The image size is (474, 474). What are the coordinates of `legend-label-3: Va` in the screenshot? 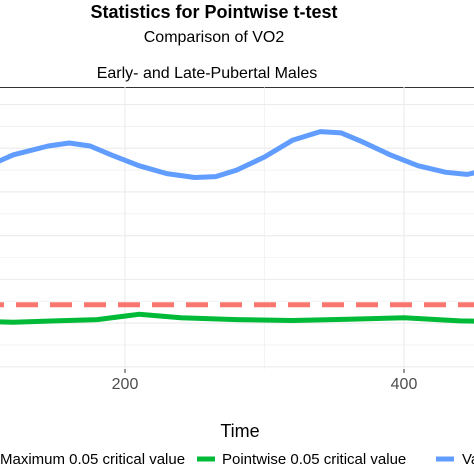 It's located at (468, 459).